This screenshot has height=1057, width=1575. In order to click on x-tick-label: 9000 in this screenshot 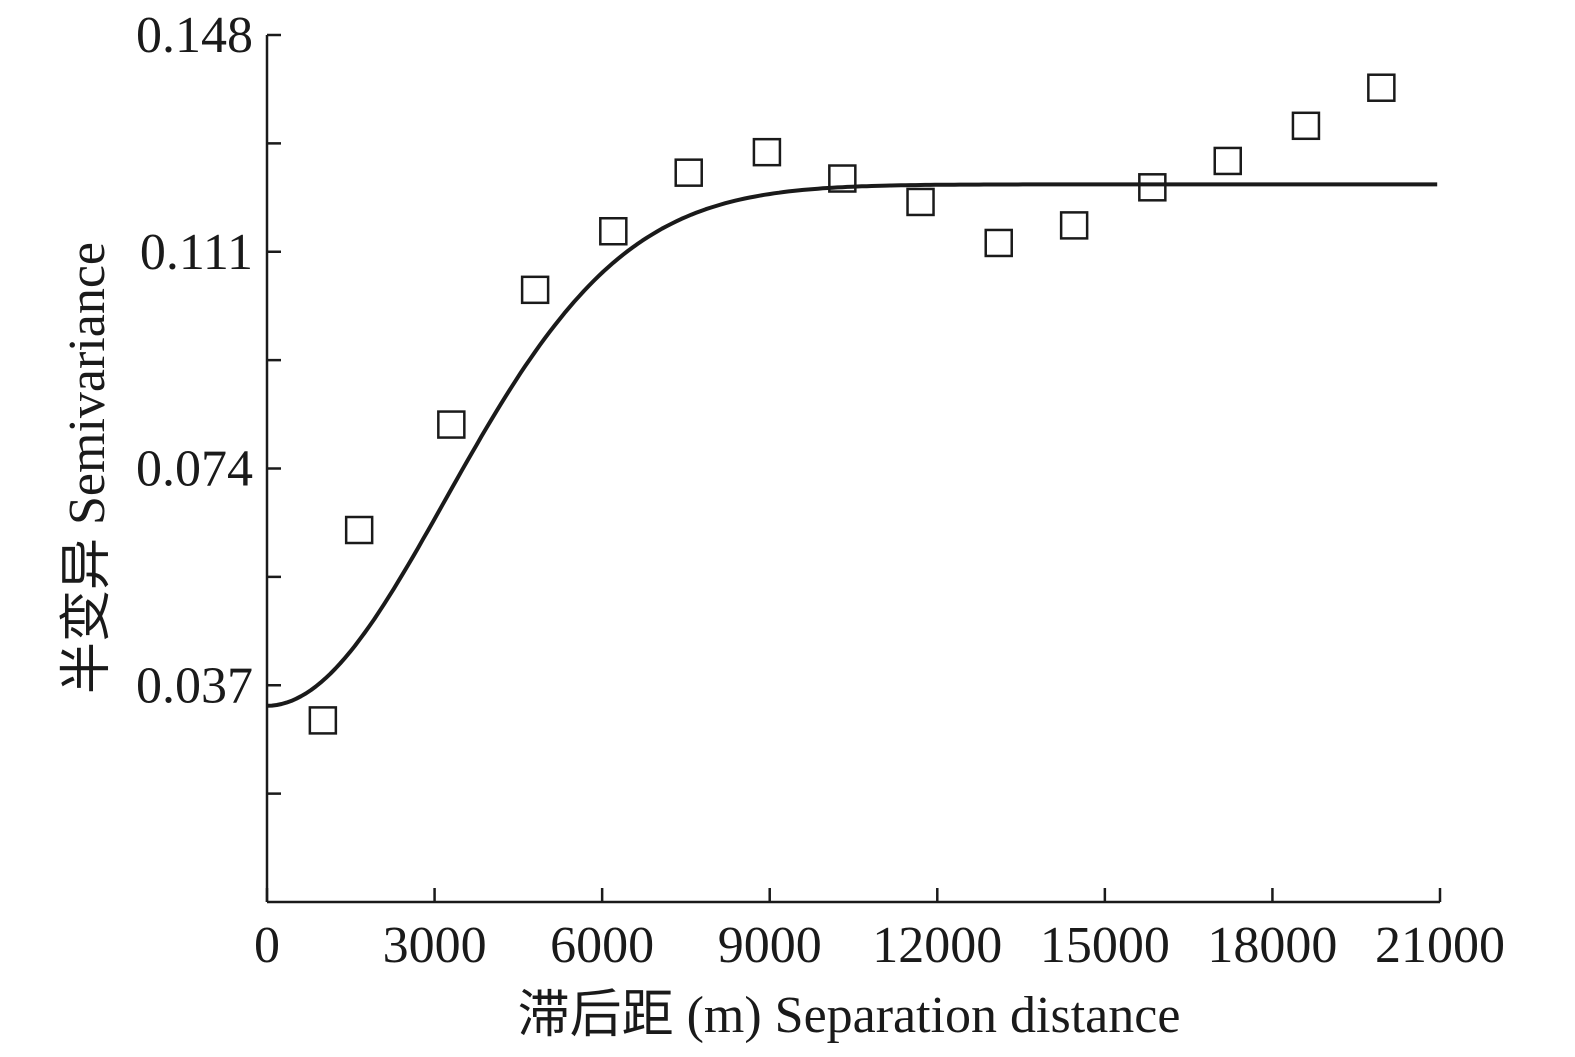, I will do `click(770, 945)`.